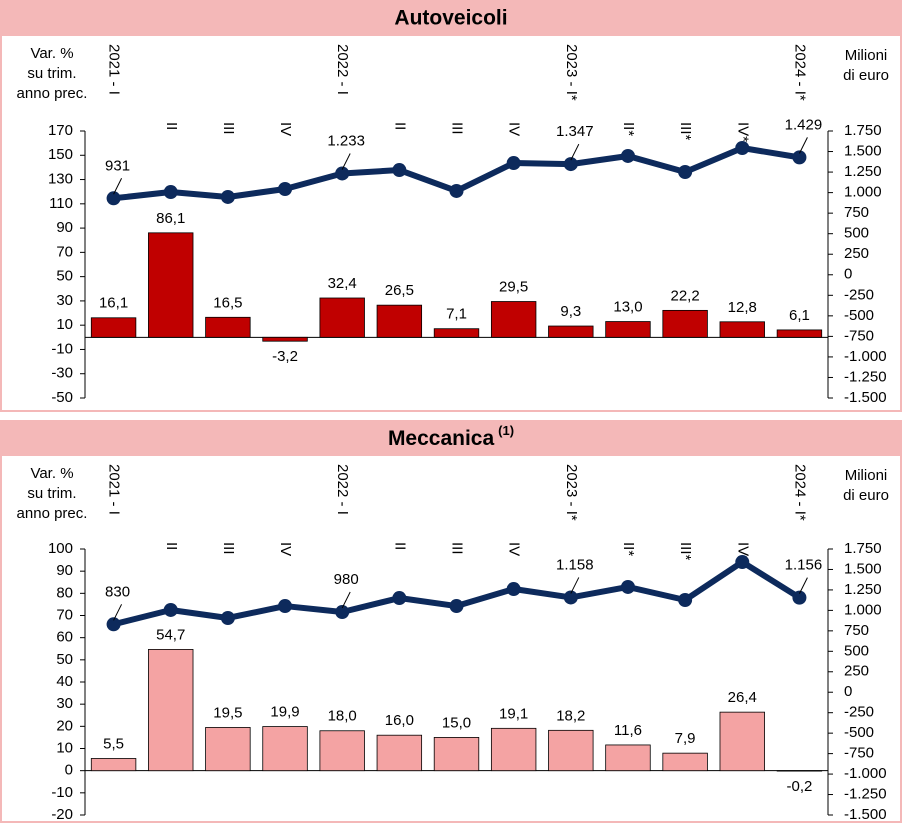  What do you see at coordinates (804, 124) in the screenshot?
I see `line-label: 1.429` at bounding box center [804, 124].